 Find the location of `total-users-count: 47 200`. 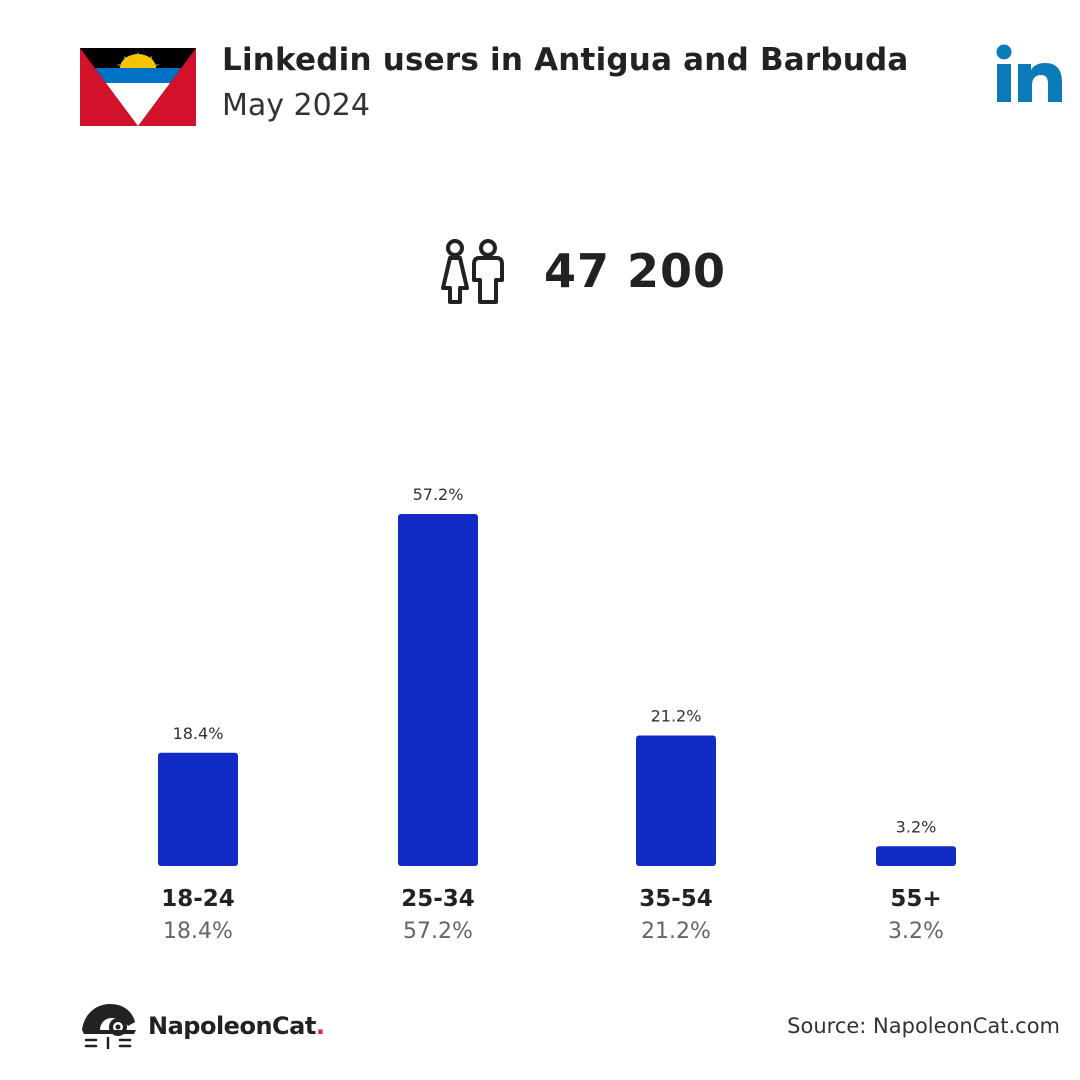

total-users-count: 47 200 is located at coordinates (635, 271).